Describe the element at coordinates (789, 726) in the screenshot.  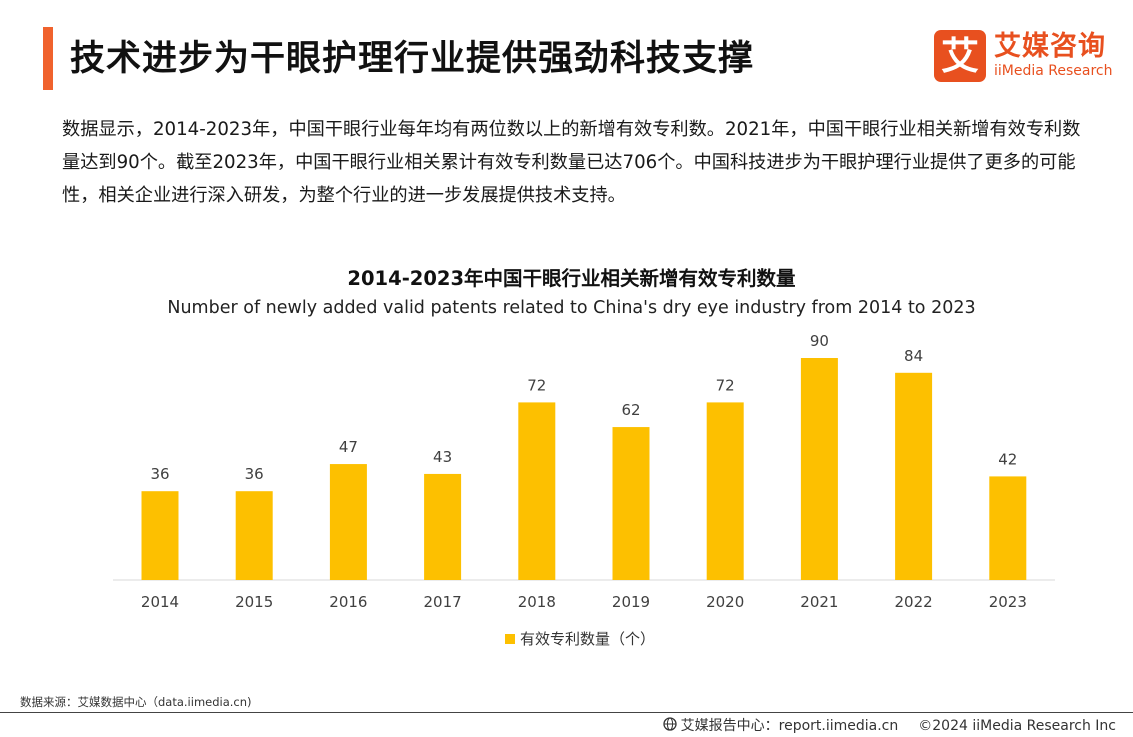
I see `footer-report-link: 艾媒报告中心：report.iimedia.cn` at that location.